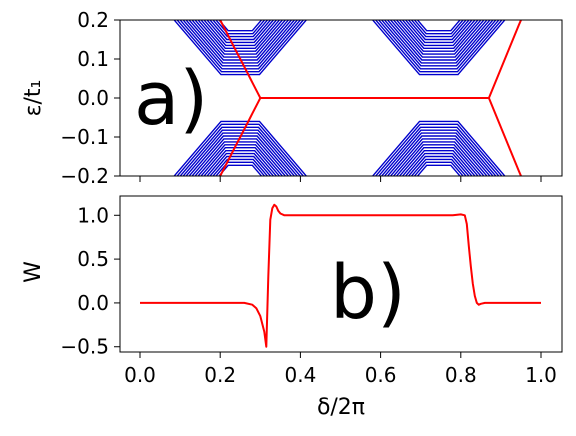 The image size is (576, 436). Describe the element at coordinates (300, 375) in the screenshot. I see `panel-b-xtick-label: 0.4` at that location.